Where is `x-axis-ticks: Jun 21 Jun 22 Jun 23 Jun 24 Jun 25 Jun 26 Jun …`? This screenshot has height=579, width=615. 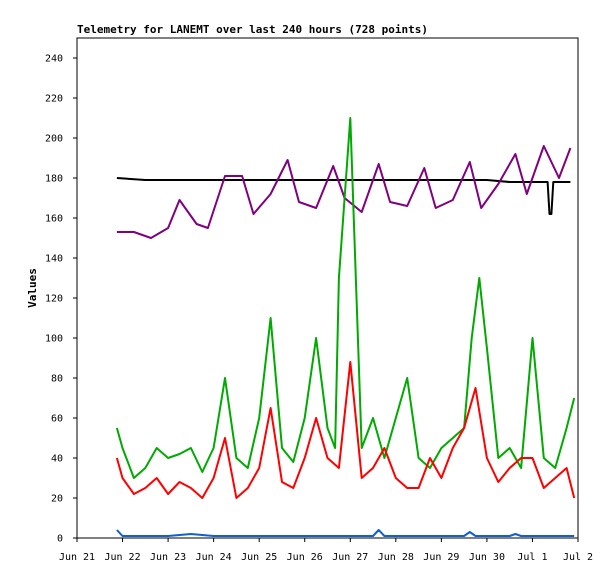 x-axis-ticks: Jun 21 Jun 22 Jun 23 Jun 24 Jun 25 Jun 26 Jun … is located at coordinates (326, 550).